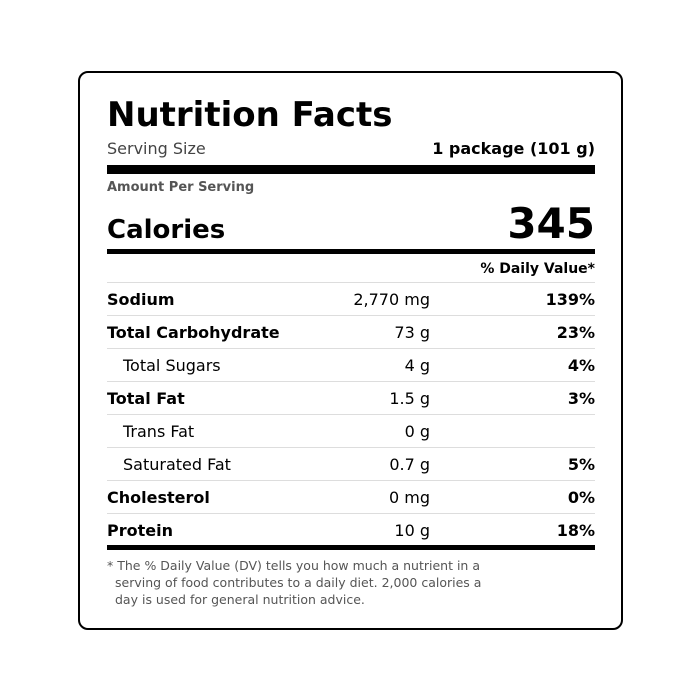 Image resolution: width=700 pixels, height=700 pixels. I want to click on amount: 2,770 mg, so click(391, 299).